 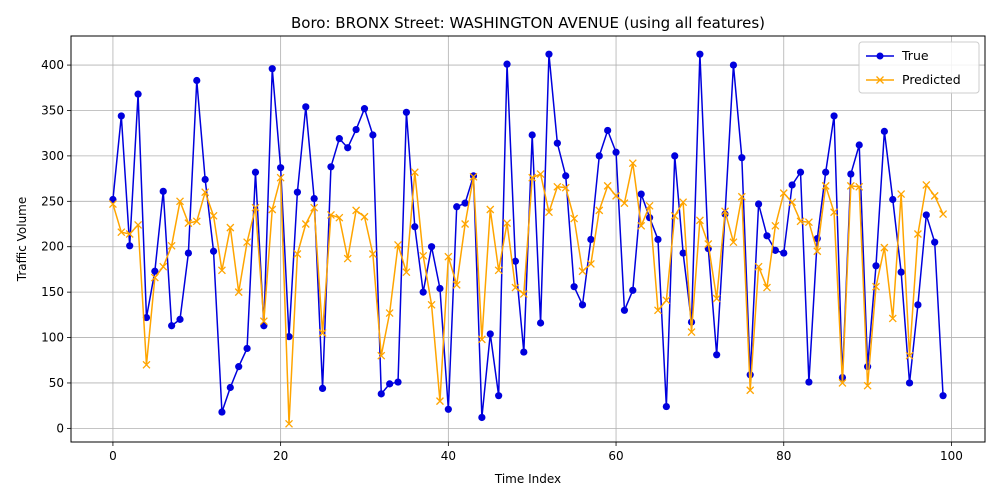 I want to click on legend-item-predicted: Predicted, so click(x=913, y=79).